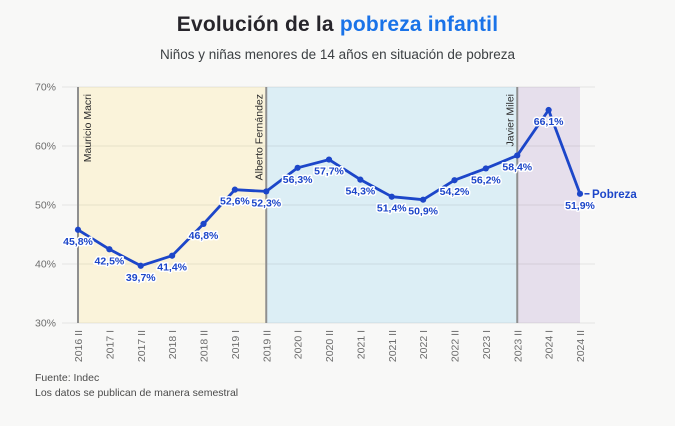 This screenshot has height=426, width=675. Describe the element at coordinates (487, 344) in the screenshot. I see `x-tick-2023-i: 2023 I` at that location.